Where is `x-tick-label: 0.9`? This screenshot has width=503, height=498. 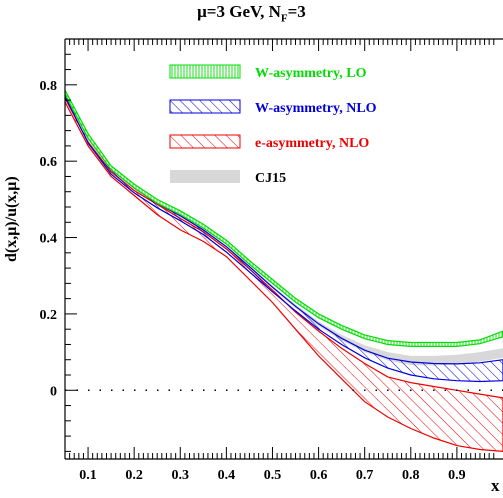
x-tick-label: 0.9 is located at coordinates (457, 475).